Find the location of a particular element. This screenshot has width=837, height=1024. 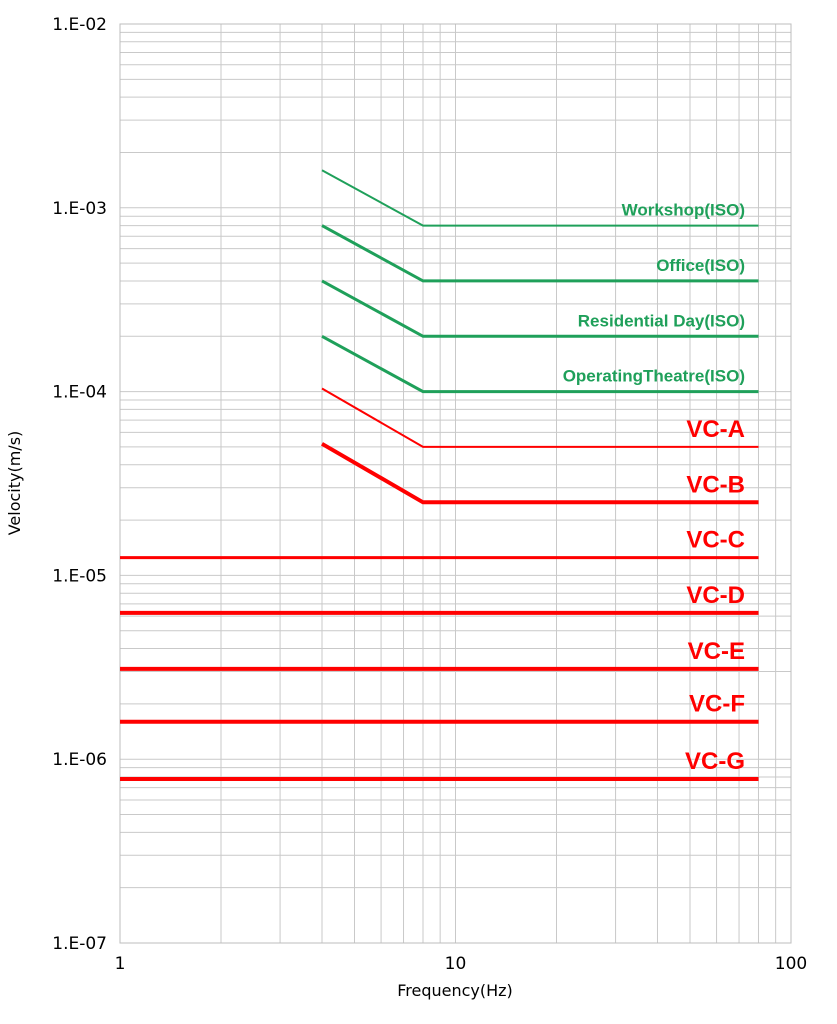

x-tick-label: 1 is located at coordinates (120, 964).